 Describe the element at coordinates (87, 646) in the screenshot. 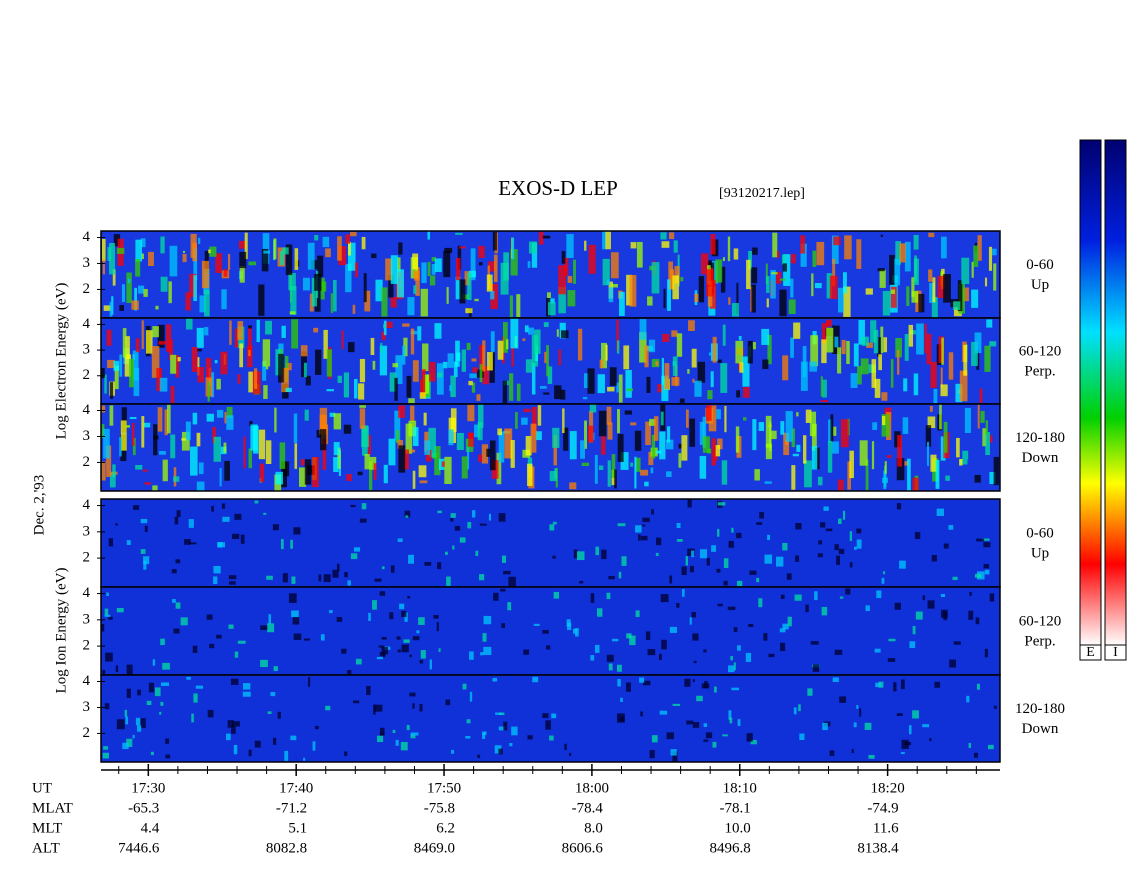

I see `y-tick-label: 2` at that location.